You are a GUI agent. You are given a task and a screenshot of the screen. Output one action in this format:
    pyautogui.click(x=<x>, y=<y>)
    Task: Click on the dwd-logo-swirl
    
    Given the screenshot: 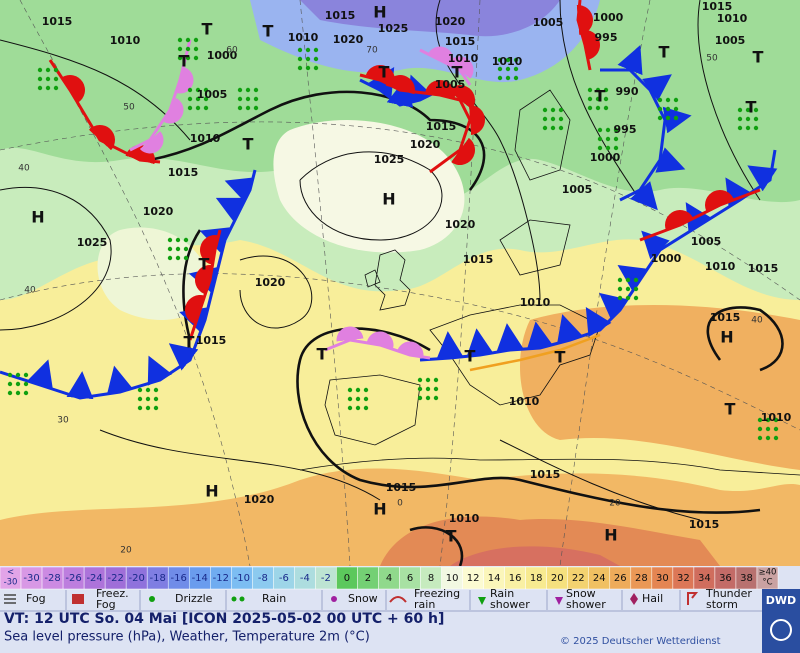 What is the action you would take?
    pyautogui.click(x=781, y=630)
    